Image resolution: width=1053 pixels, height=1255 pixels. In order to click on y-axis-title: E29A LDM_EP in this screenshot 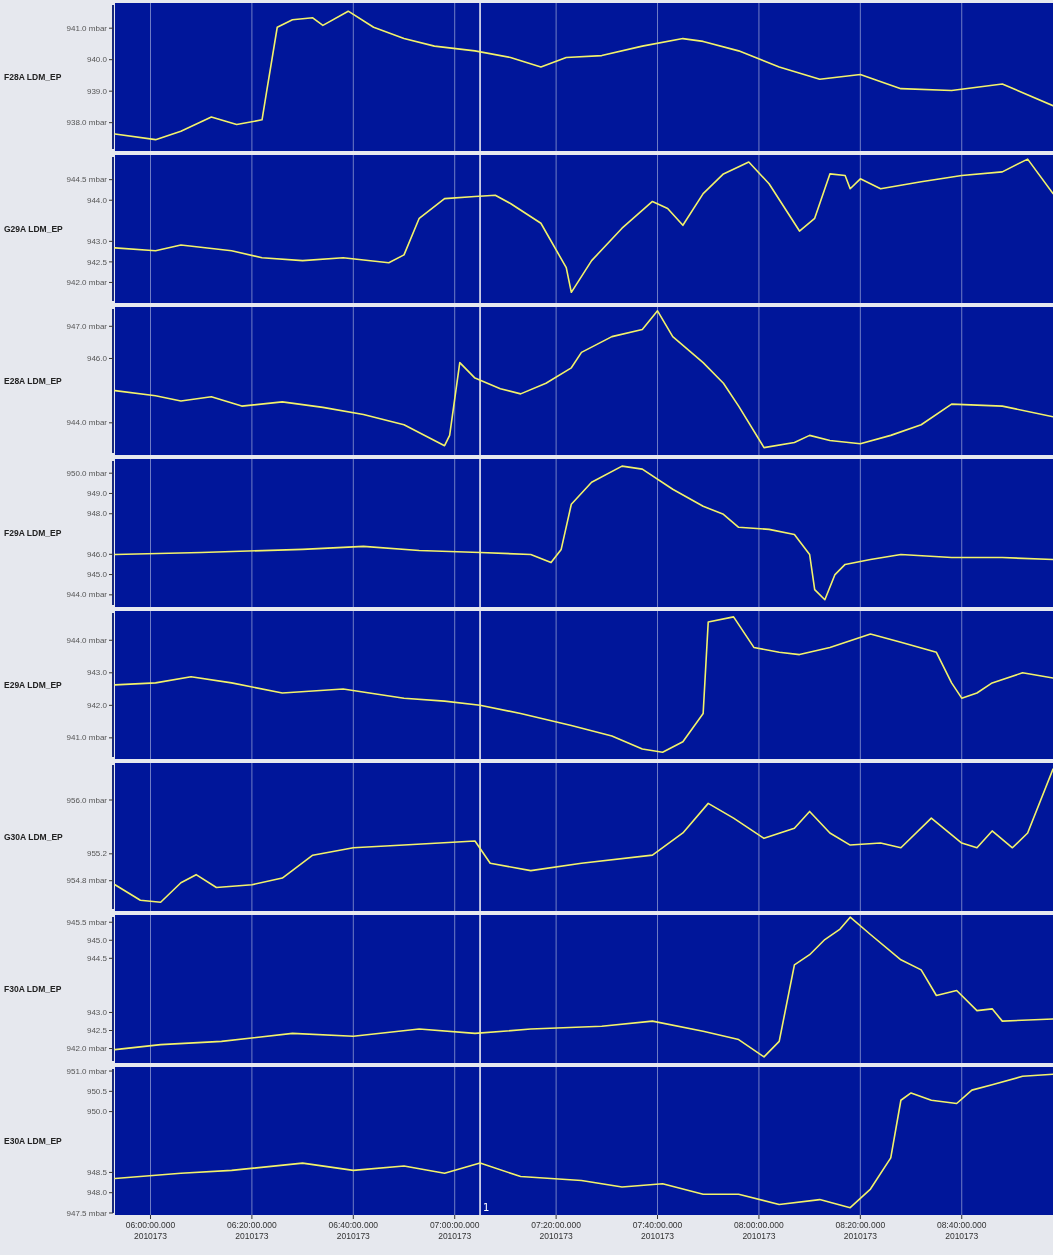, I will do `click(33, 684)`.